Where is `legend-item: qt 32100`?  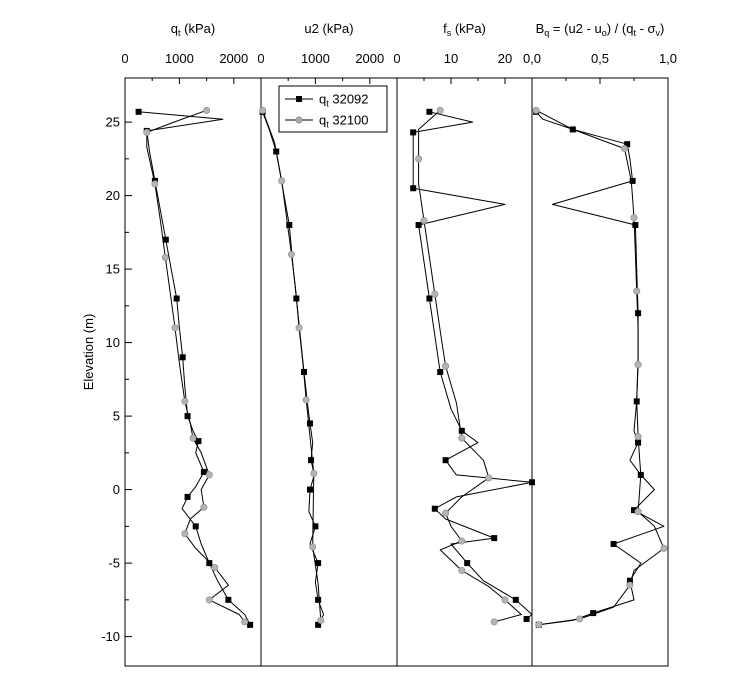
legend-item: qt 32100 is located at coordinates (327, 121).